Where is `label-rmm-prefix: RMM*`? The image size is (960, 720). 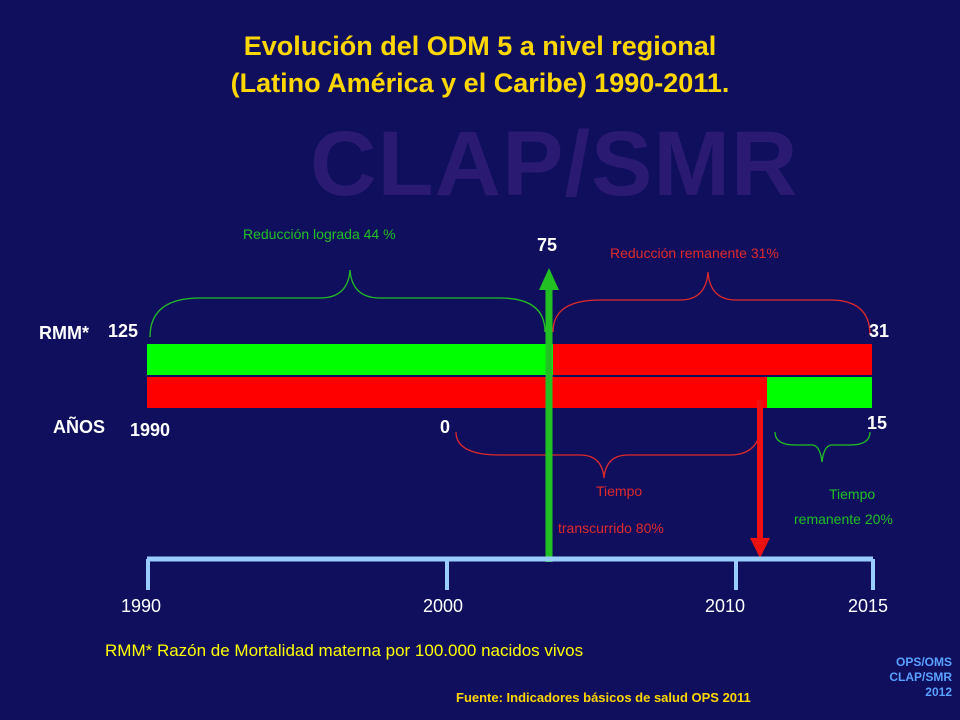 label-rmm-prefix: RMM* is located at coordinates (64, 333).